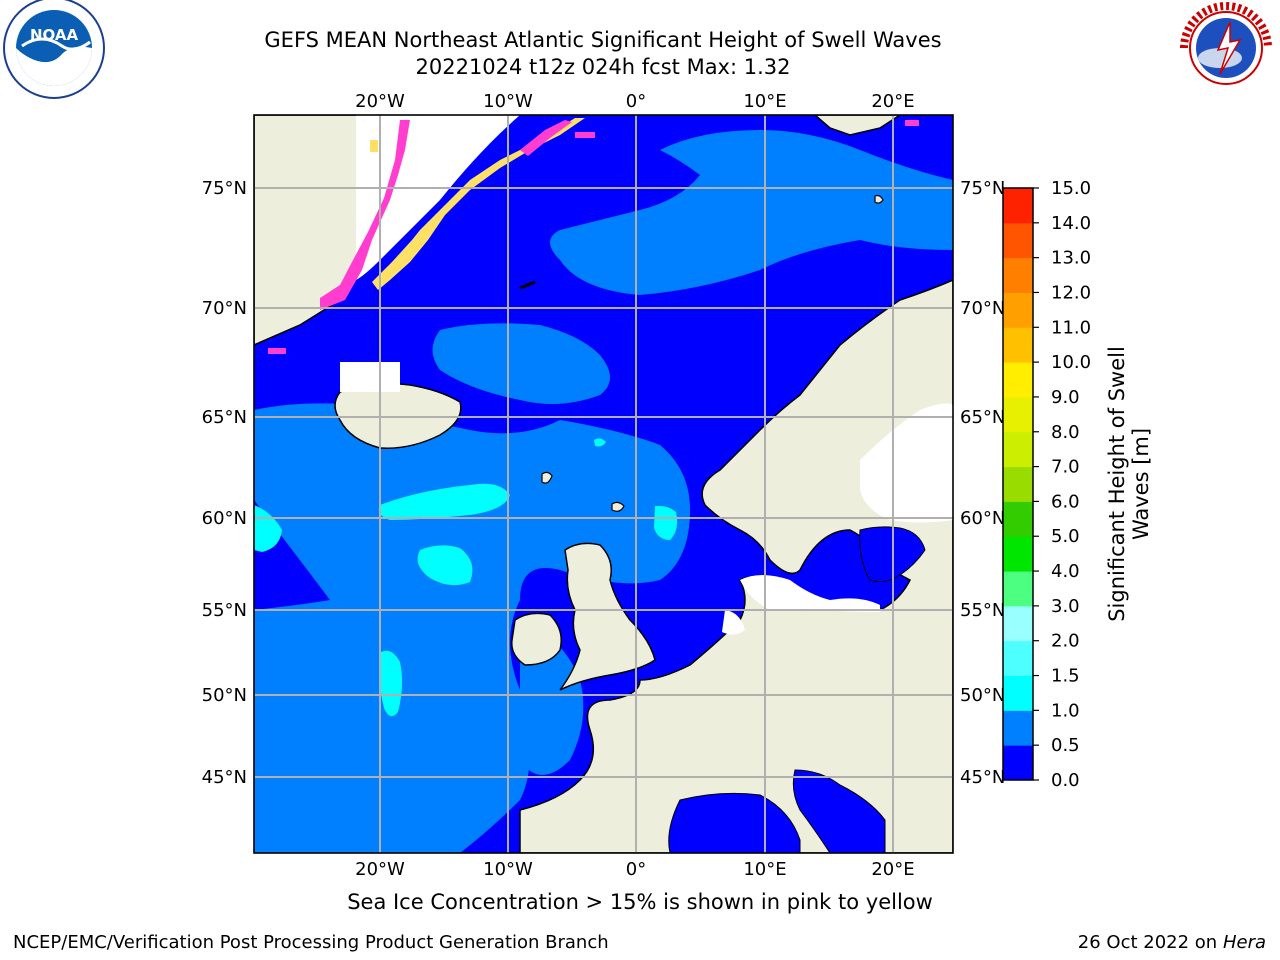  What do you see at coordinates (1226, 49) in the screenshot?
I see `nws-logo` at bounding box center [1226, 49].